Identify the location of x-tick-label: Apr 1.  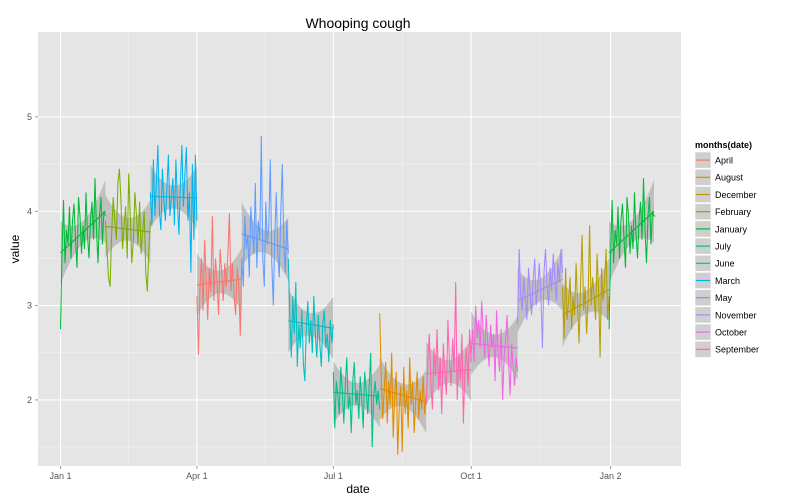
(197, 476).